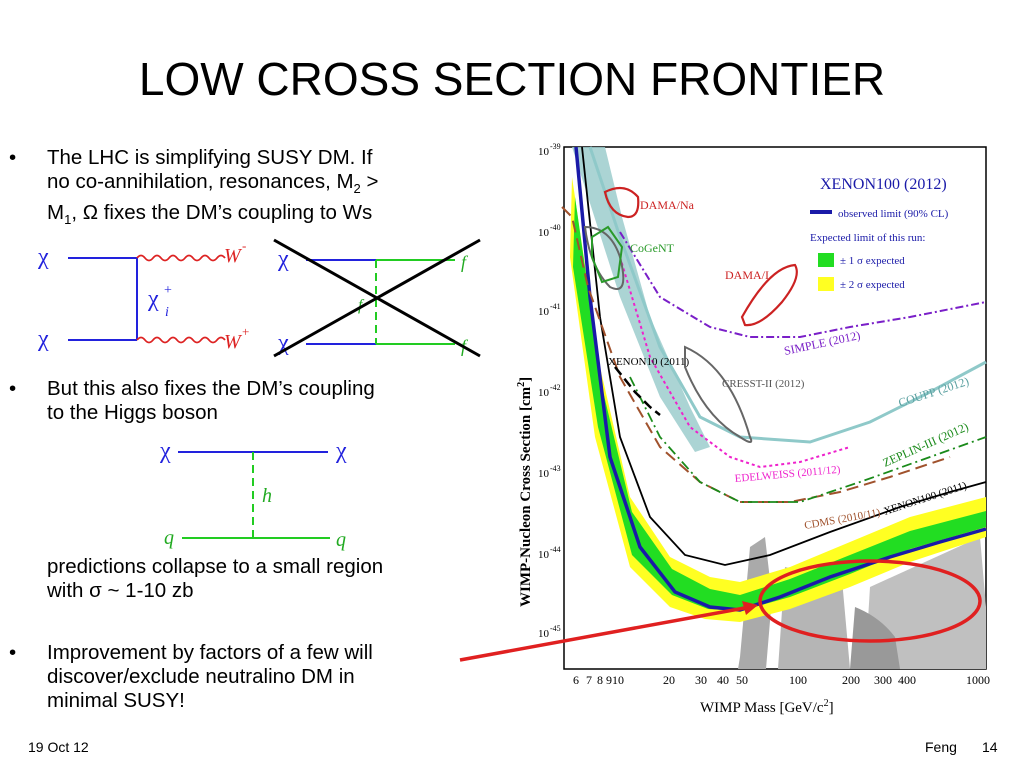 The image size is (1024, 768). I want to click on legend-2sigma-swatch, so click(826, 284).